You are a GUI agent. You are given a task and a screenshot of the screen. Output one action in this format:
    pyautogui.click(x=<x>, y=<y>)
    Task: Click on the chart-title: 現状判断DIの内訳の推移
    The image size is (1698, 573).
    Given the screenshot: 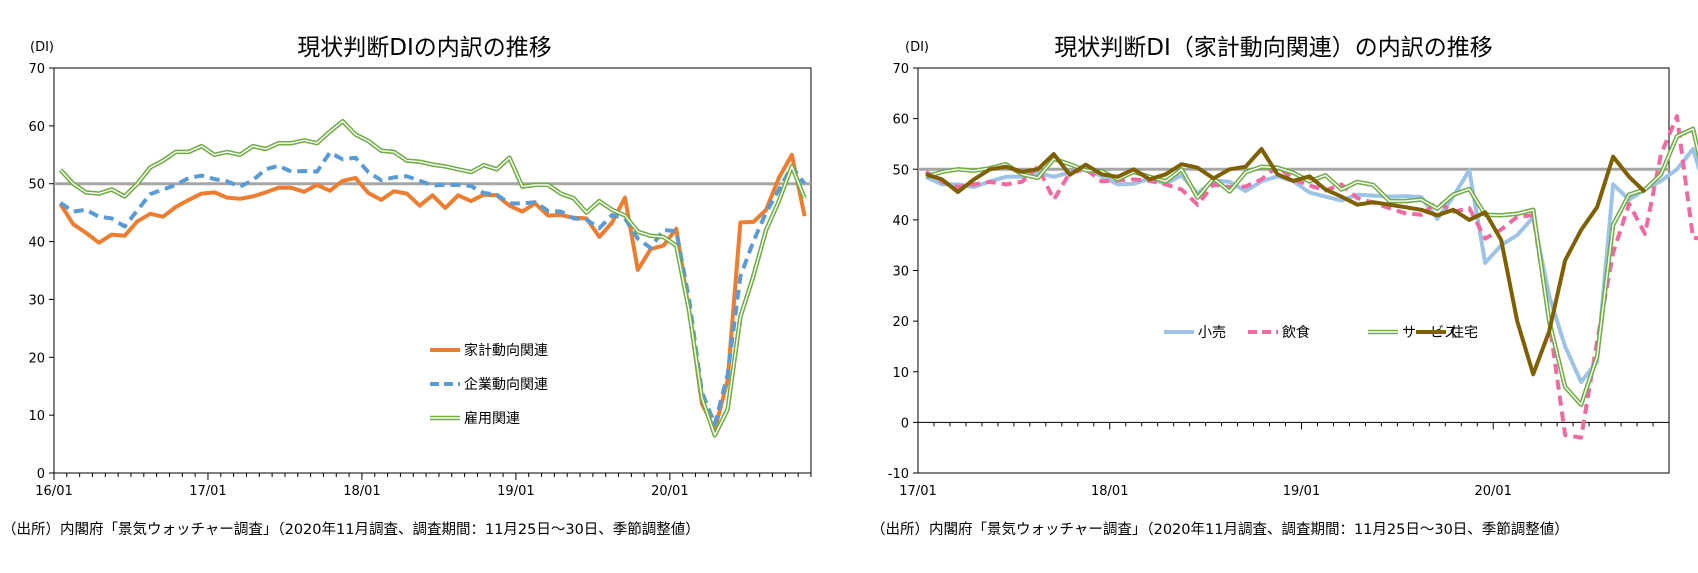 What is the action you would take?
    pyautogui.click(x=424, y=48)
    